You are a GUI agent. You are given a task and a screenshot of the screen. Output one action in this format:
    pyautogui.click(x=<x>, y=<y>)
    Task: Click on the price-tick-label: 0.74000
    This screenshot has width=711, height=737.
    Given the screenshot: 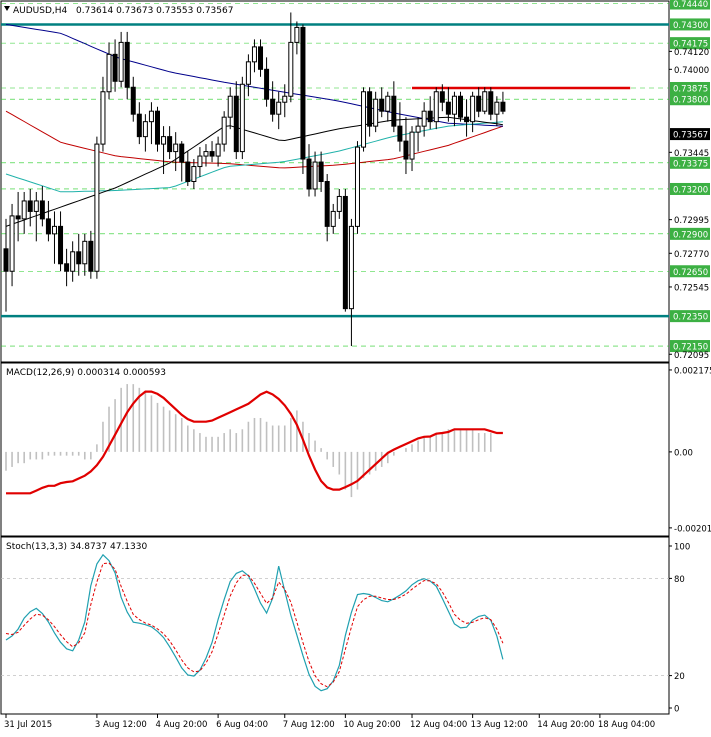 What is the action you would take?
    pyautogui.click(x=691, y=71)
    